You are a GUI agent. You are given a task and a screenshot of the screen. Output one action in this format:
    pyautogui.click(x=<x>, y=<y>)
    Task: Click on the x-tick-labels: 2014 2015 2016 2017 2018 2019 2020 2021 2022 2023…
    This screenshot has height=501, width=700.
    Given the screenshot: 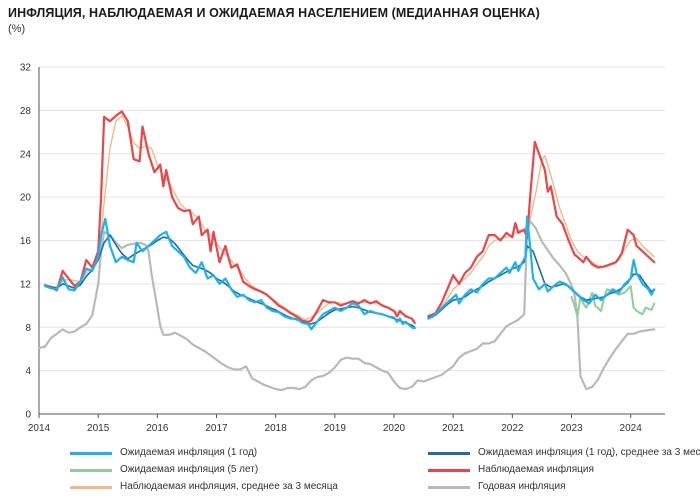 What is the action you would take?
    pyautogui.click(x=335, y=428)
    